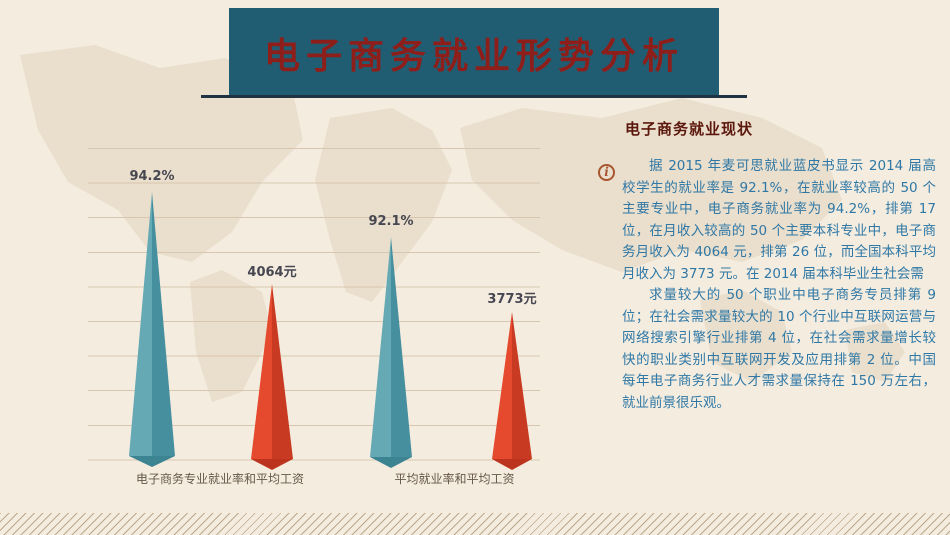  What do you see at coordinates (219, 479) in the screenshot?
I see `category-label-ecommerce-group: 电子商务专业就业率和平均工资` at bounding box center [219, 479].